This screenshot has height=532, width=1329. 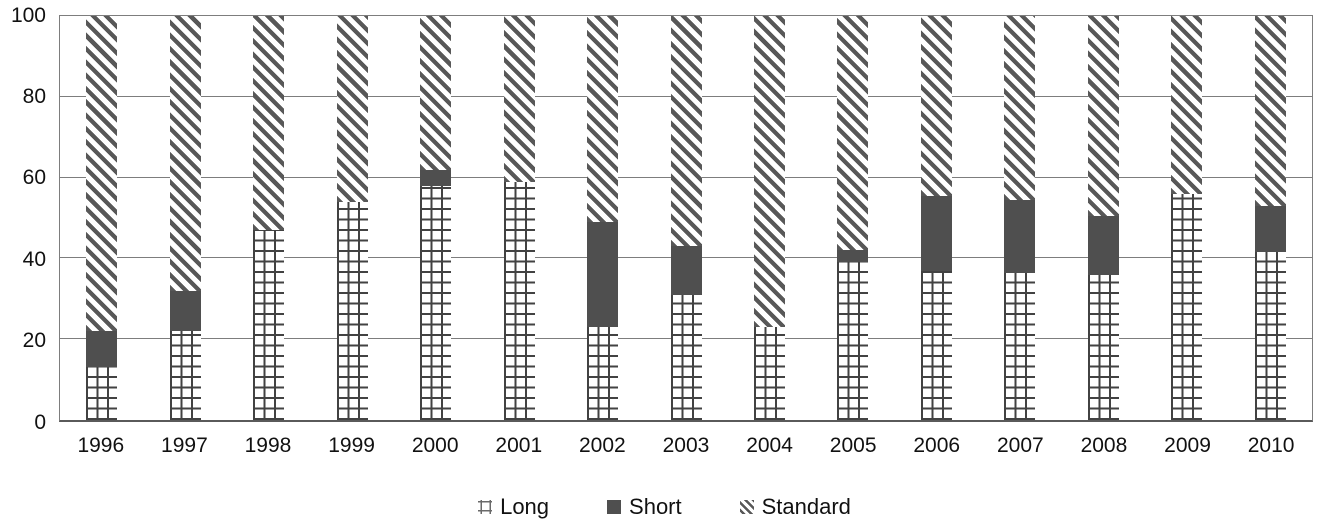 I want to click on bar-2005, so click(x=853, y=218).